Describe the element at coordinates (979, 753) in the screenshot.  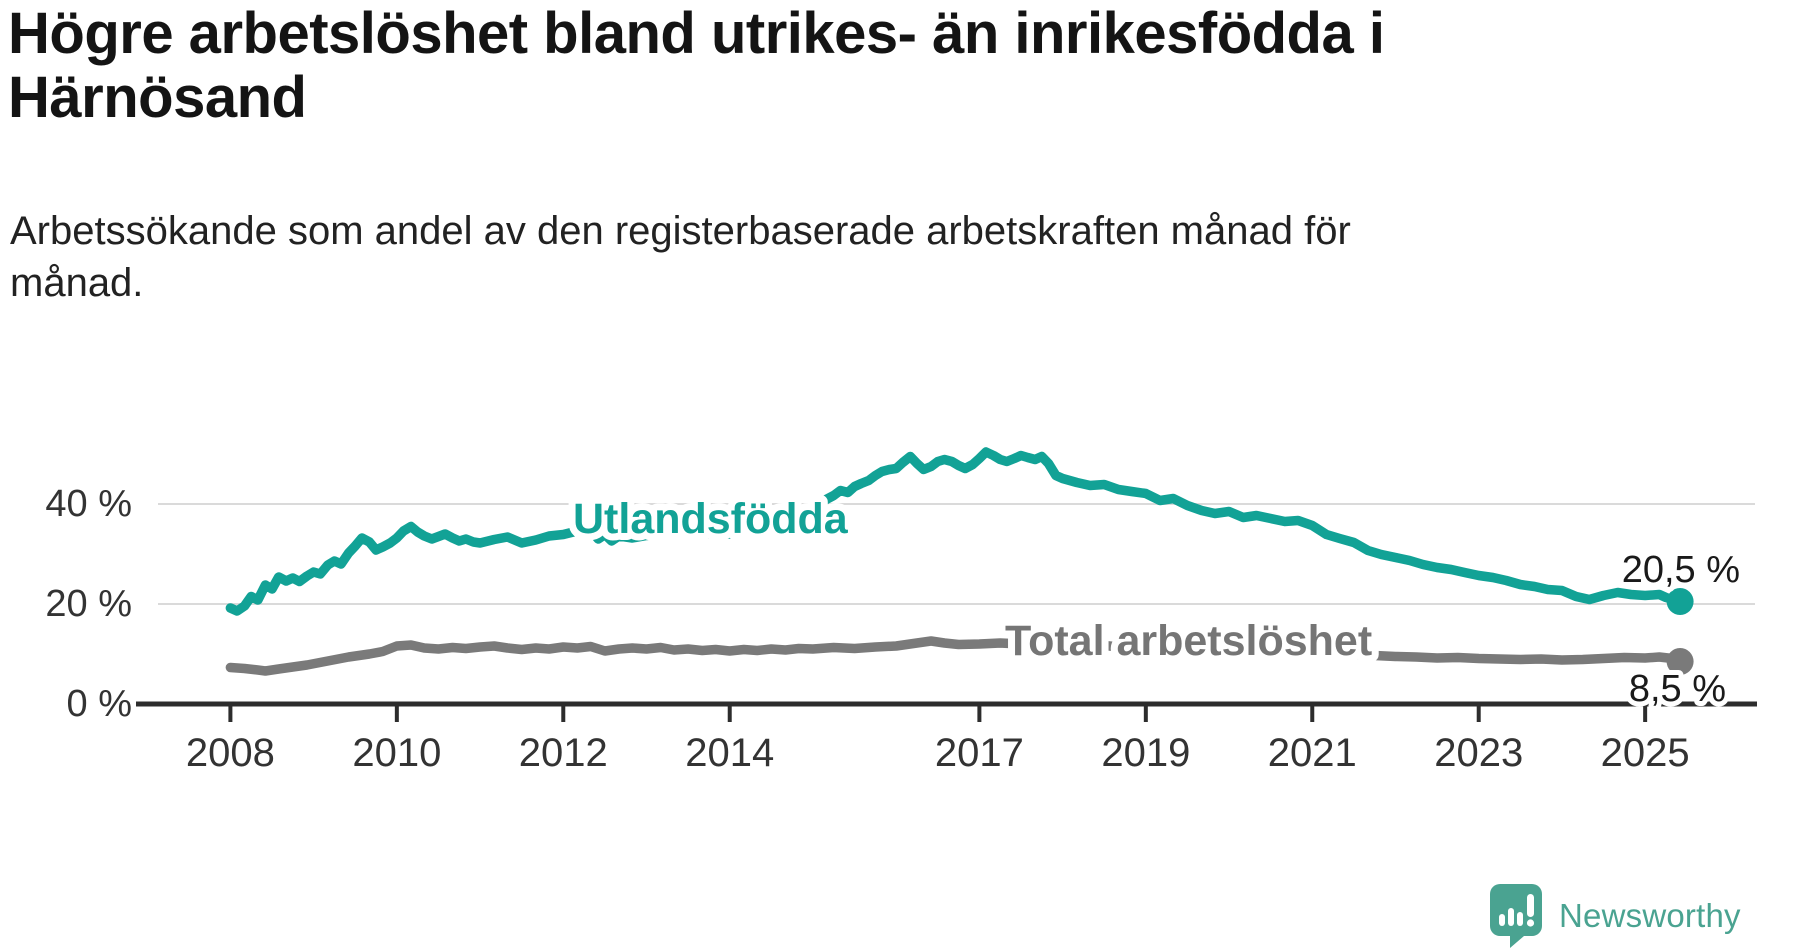
I see `x-tick-label: 2017` at that location.